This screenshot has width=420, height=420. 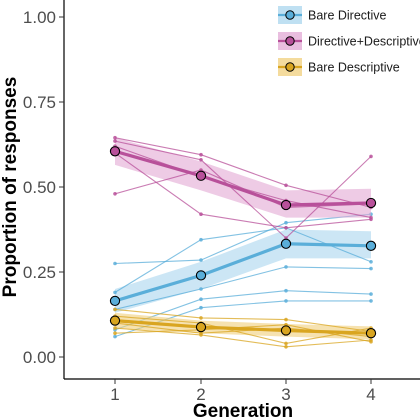 What do you see at coordinates (39, 102) in the screenshot?
I see `y-tick-label-3: 0.75` at bounding box center [39, 102].